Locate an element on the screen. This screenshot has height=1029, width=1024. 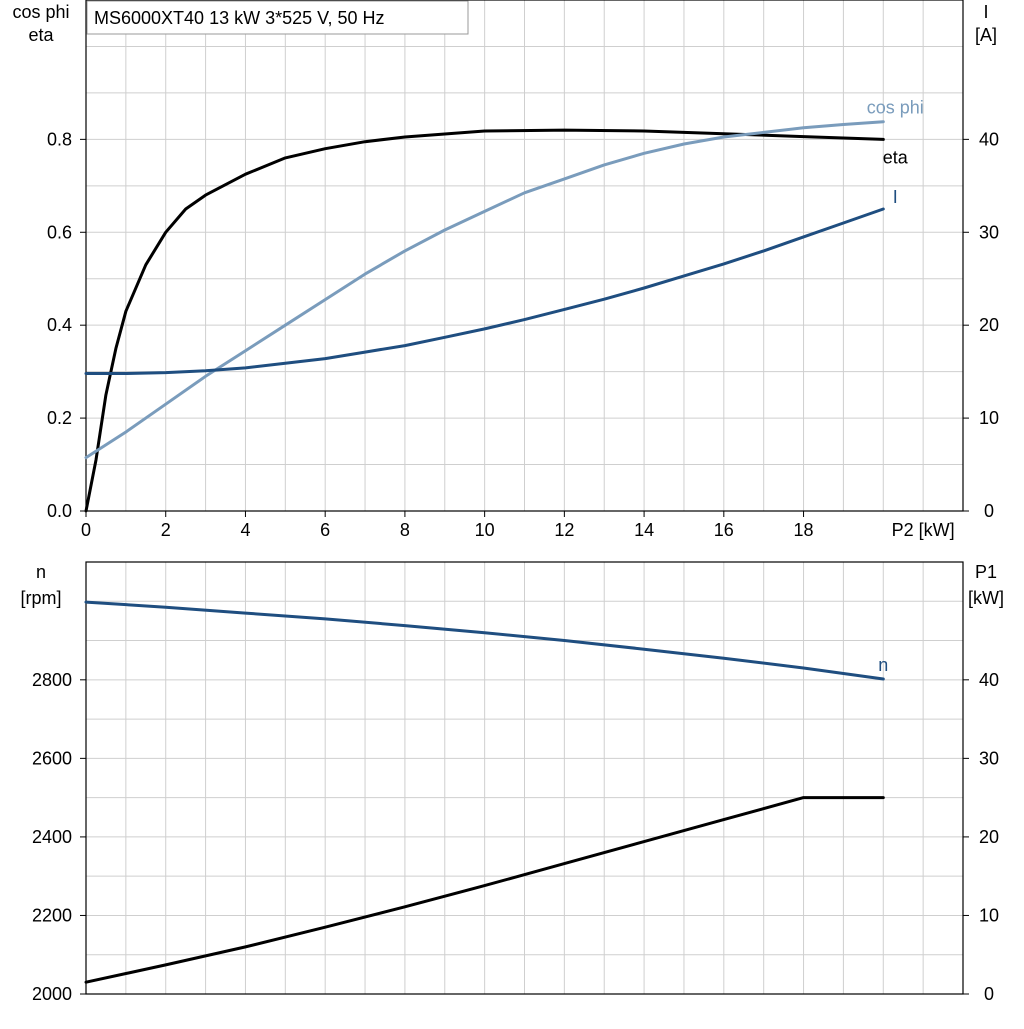
y-right-axis-label: I is located at coordinates (985, 12).